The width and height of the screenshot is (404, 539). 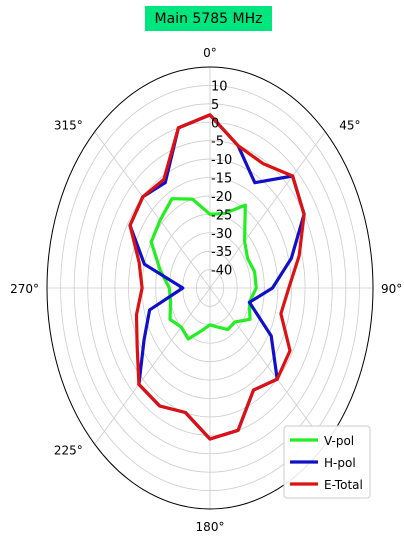 I want to click on radial-tick-label: -15, so click(x=221, y=179).